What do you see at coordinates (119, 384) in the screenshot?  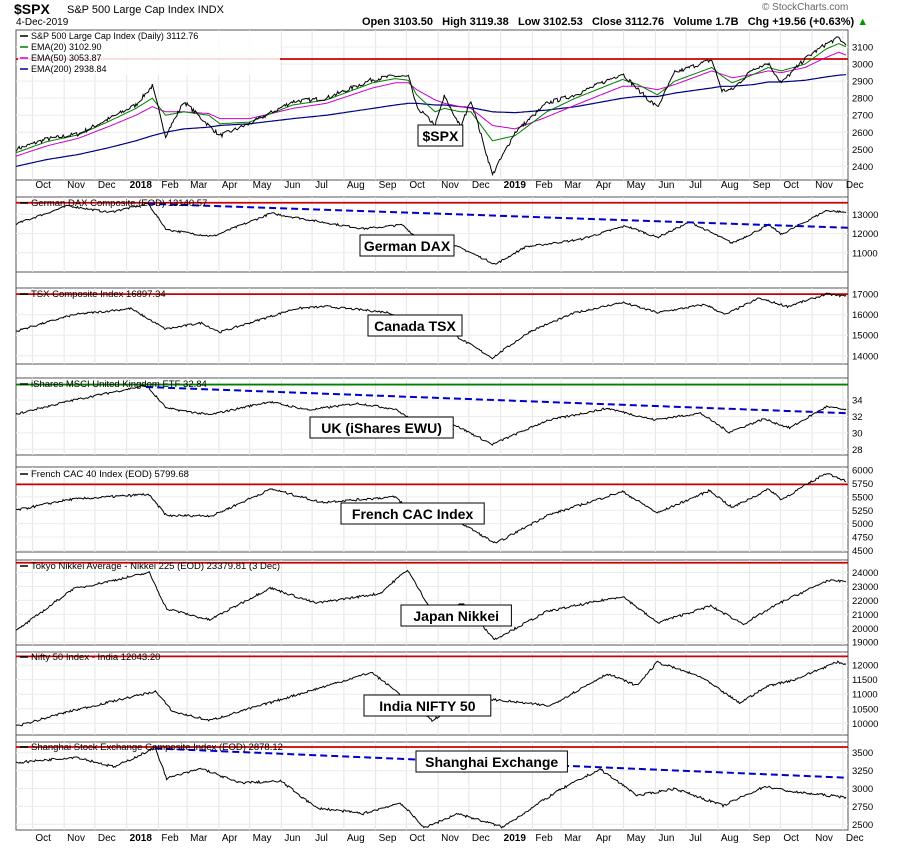 I see `legend-entry: iShares MSCI United Kingdom ETF 32.84` at bounding box center [119, 384].